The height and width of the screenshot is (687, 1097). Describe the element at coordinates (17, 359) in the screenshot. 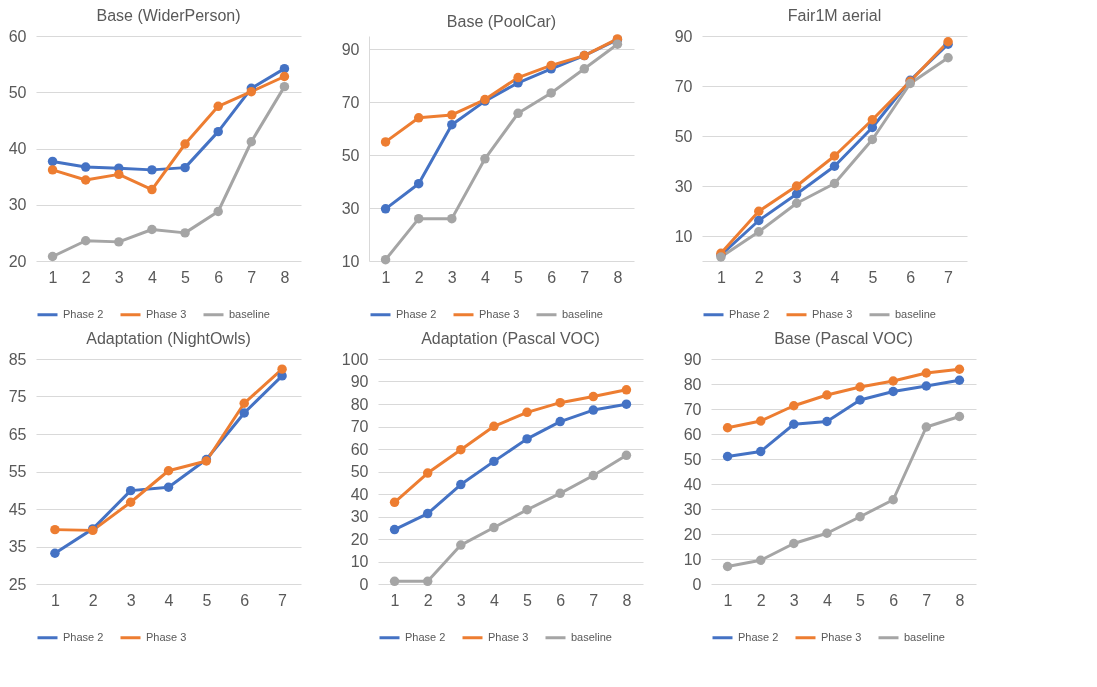

I see `y-tick-label: 85` at that location.